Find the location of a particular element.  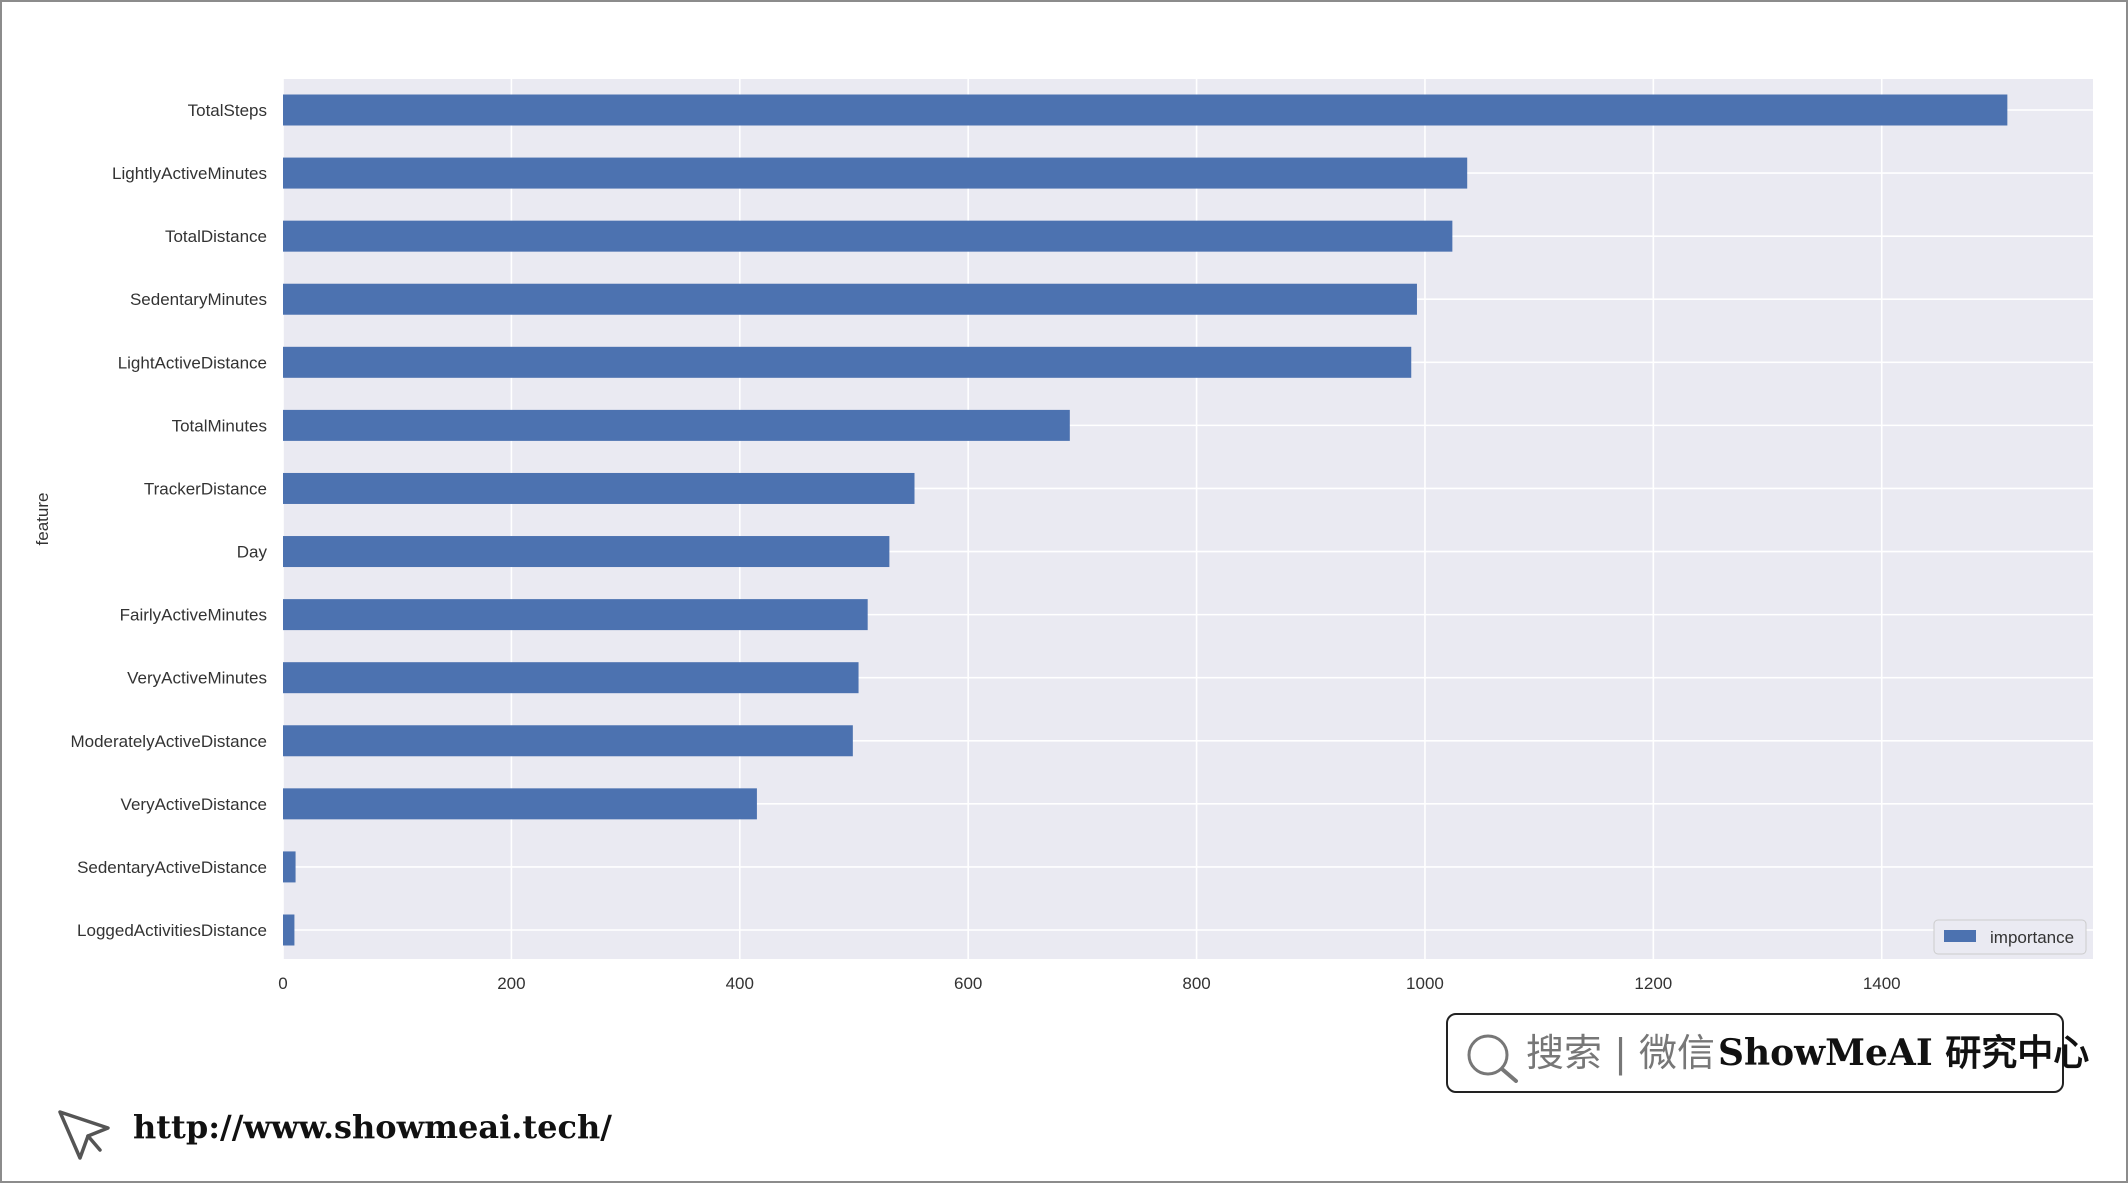

legend: importance is located at coordinates (2010, 937).